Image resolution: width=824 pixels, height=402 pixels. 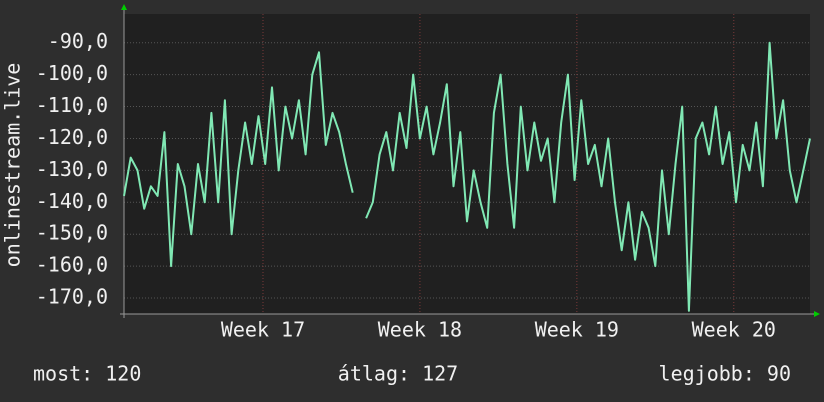 What do you see at coordinates (734, 330) in the screenshot?
I see `x-tick-label: Week 20` at bounding box center [734, 330].